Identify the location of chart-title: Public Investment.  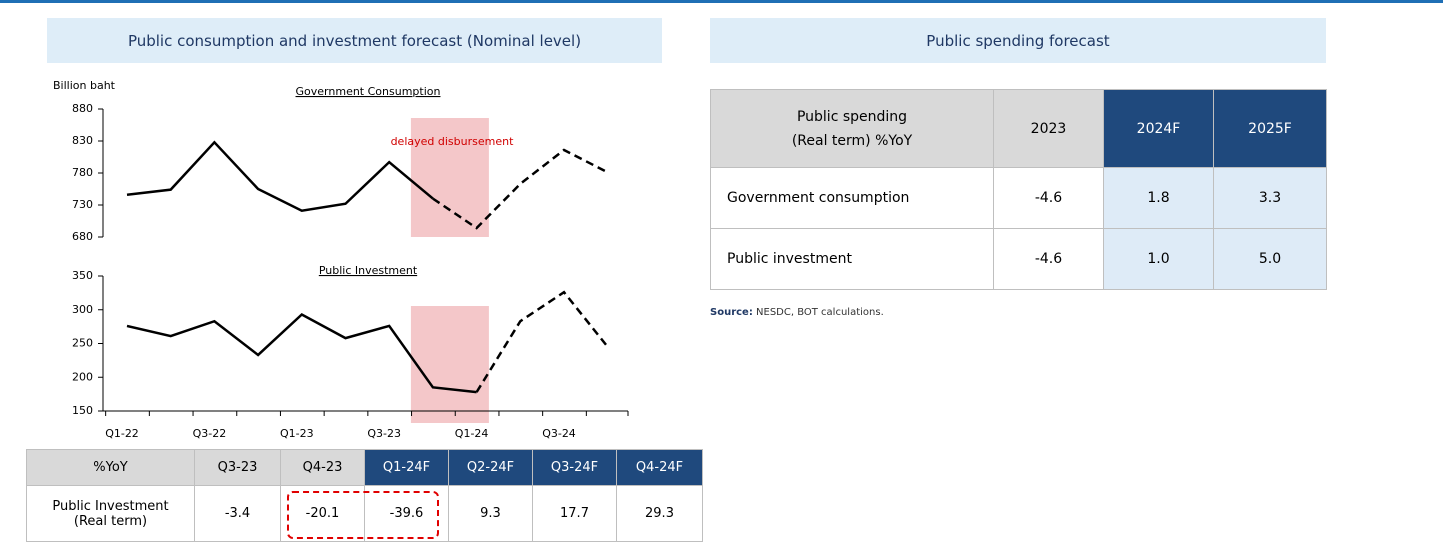
(368, 270).